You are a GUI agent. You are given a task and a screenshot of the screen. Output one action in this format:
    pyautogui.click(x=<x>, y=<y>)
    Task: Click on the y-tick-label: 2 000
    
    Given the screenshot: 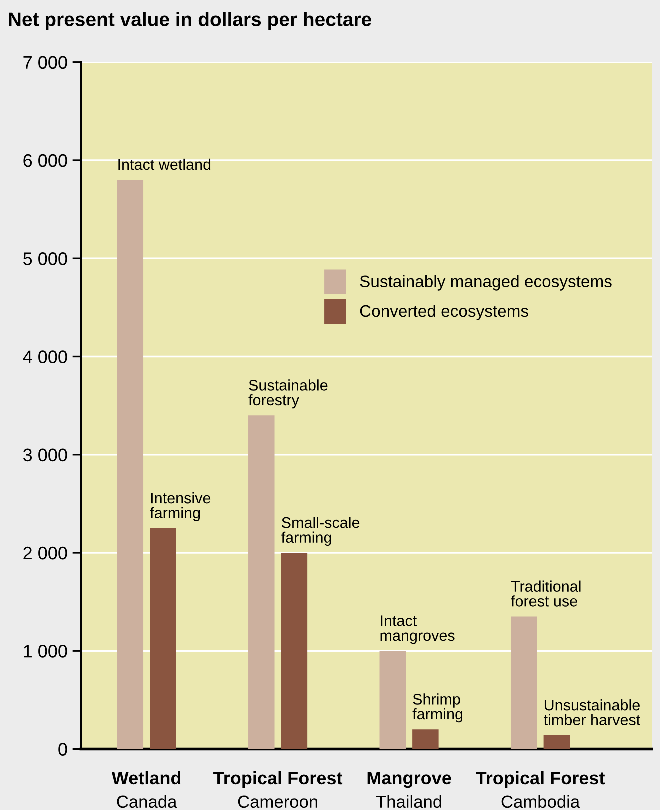 What is the action you would take?
    pyautogui.click(x=46, y=553)
    